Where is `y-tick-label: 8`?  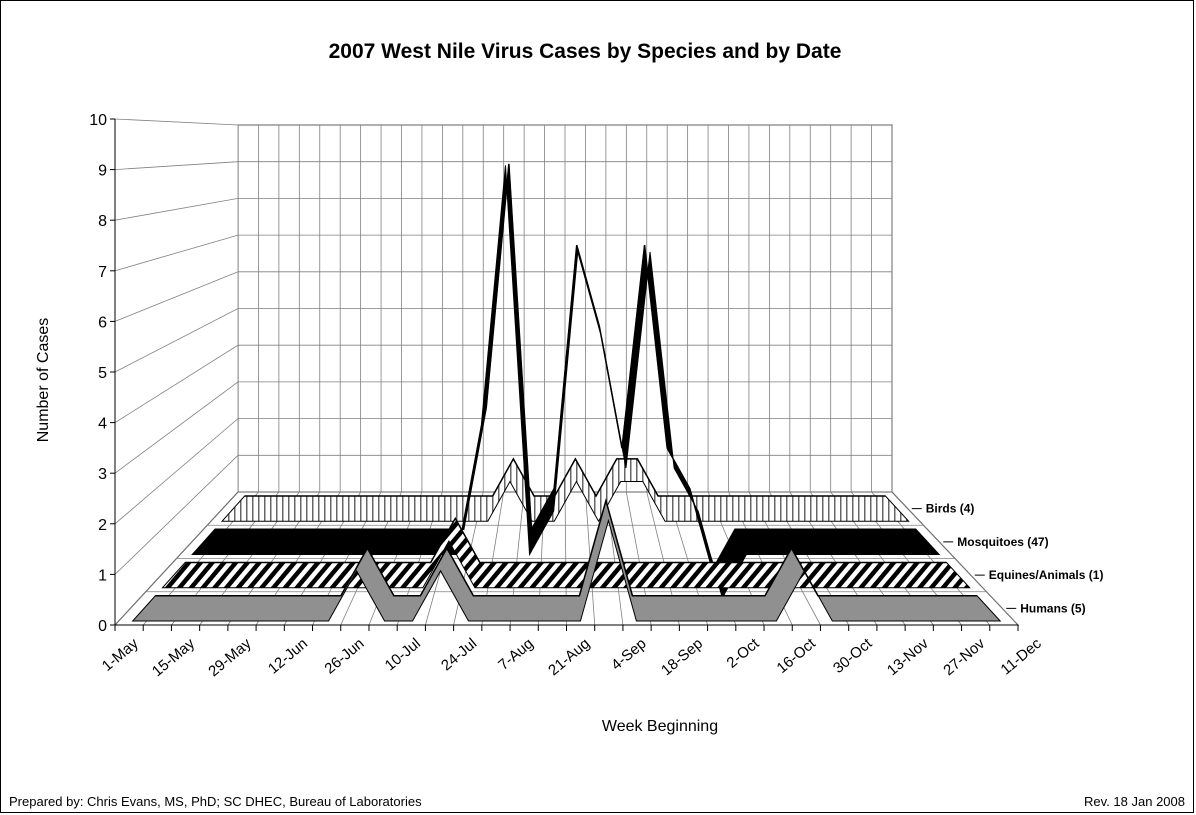
y-tick-label: 8 is located at coordinates (102, 221).